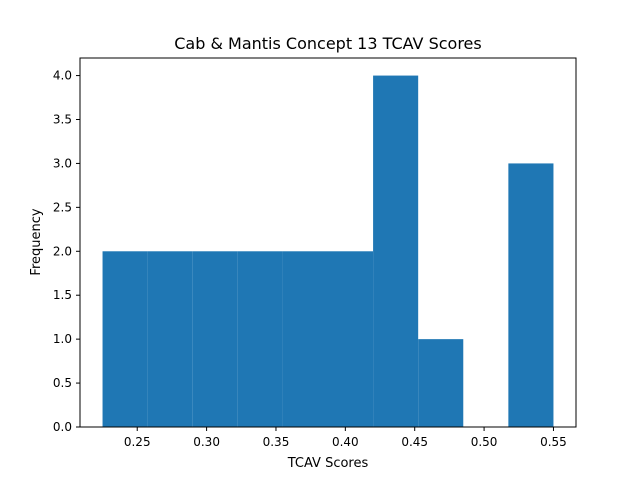  Describe the element at coordinates (62, 207) in the screenshot. I see `y-tick-label: 2.5` at that location.